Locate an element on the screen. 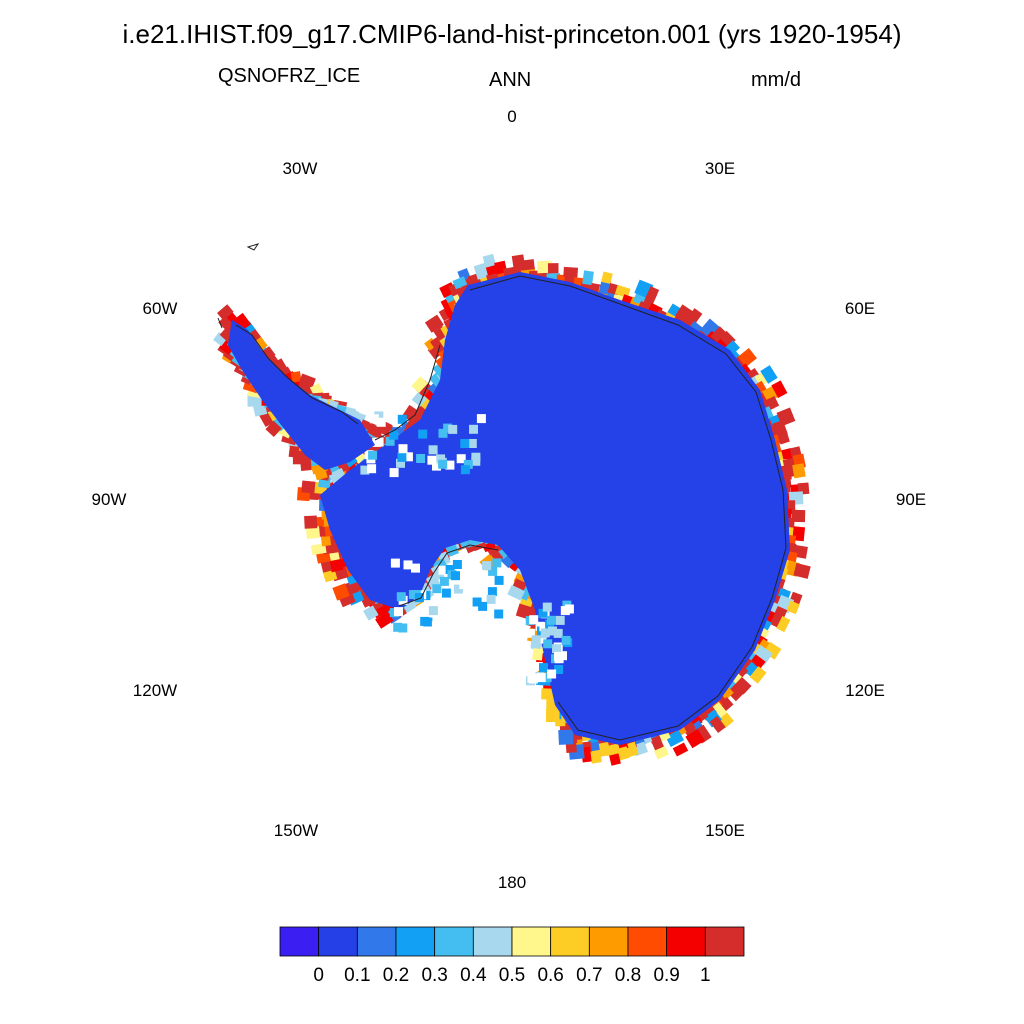 The image size is (1024, 1024). colorbar-tick-label: 0.3 is located at coordinates (434, 975).